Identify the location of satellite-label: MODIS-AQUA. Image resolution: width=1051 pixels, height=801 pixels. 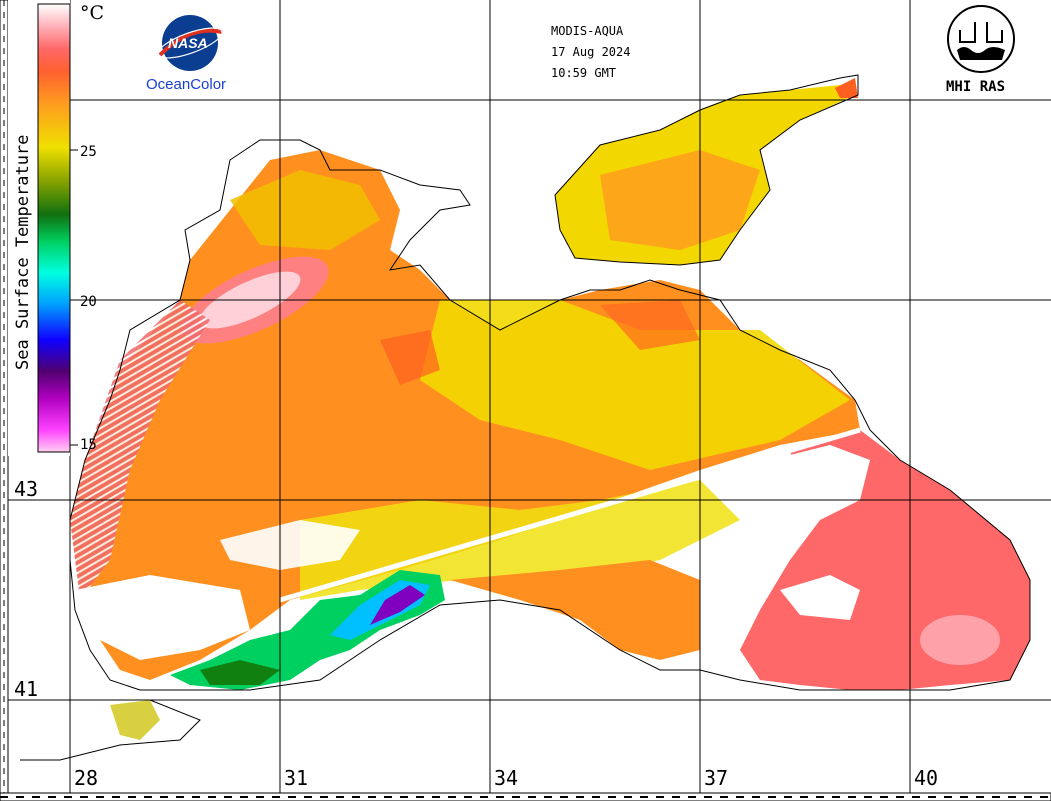
(587, 31).